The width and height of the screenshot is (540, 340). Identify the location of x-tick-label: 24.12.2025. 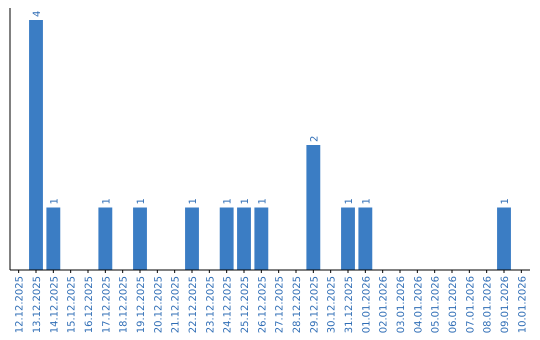
(228, 305).